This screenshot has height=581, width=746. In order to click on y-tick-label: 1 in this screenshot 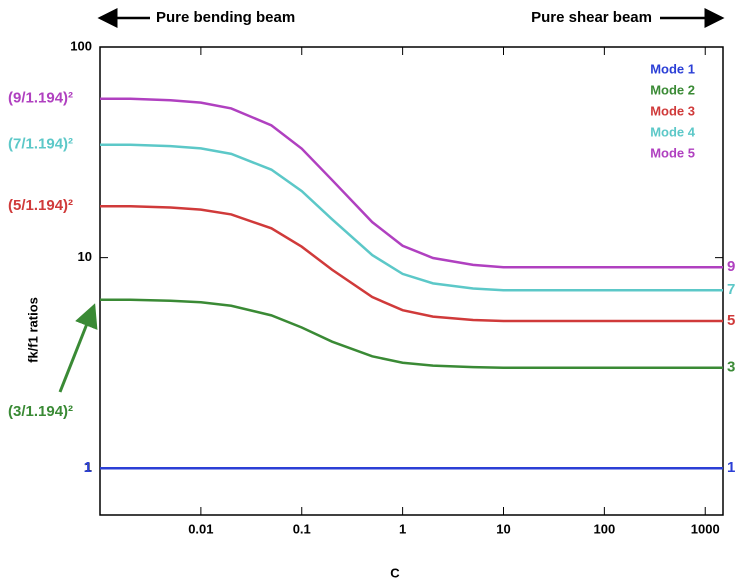, I will do `click(88, 467)`.